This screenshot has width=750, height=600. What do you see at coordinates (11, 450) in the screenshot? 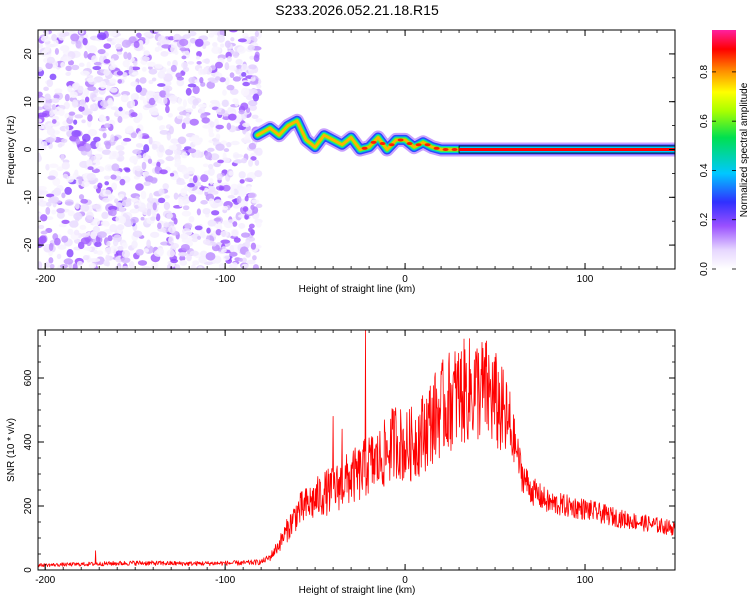
I see `snr-y-axis-label: SNR (10 * v/v)` at bounding box center [11, 450].